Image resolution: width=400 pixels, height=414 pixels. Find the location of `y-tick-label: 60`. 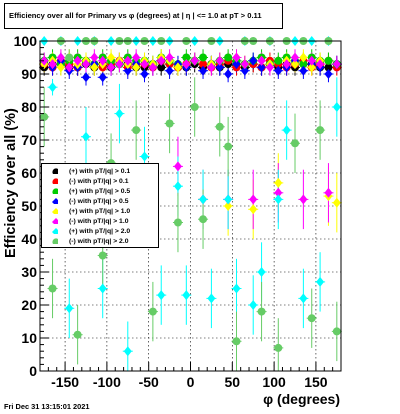

y-tick-label: 60 is located at coordinates (29, 173).